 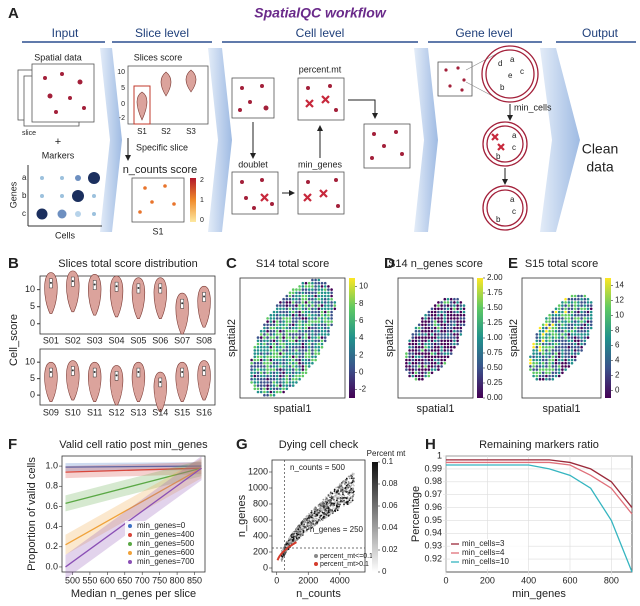 I want to click on slice-name: S2, so click(x=166, y=131).